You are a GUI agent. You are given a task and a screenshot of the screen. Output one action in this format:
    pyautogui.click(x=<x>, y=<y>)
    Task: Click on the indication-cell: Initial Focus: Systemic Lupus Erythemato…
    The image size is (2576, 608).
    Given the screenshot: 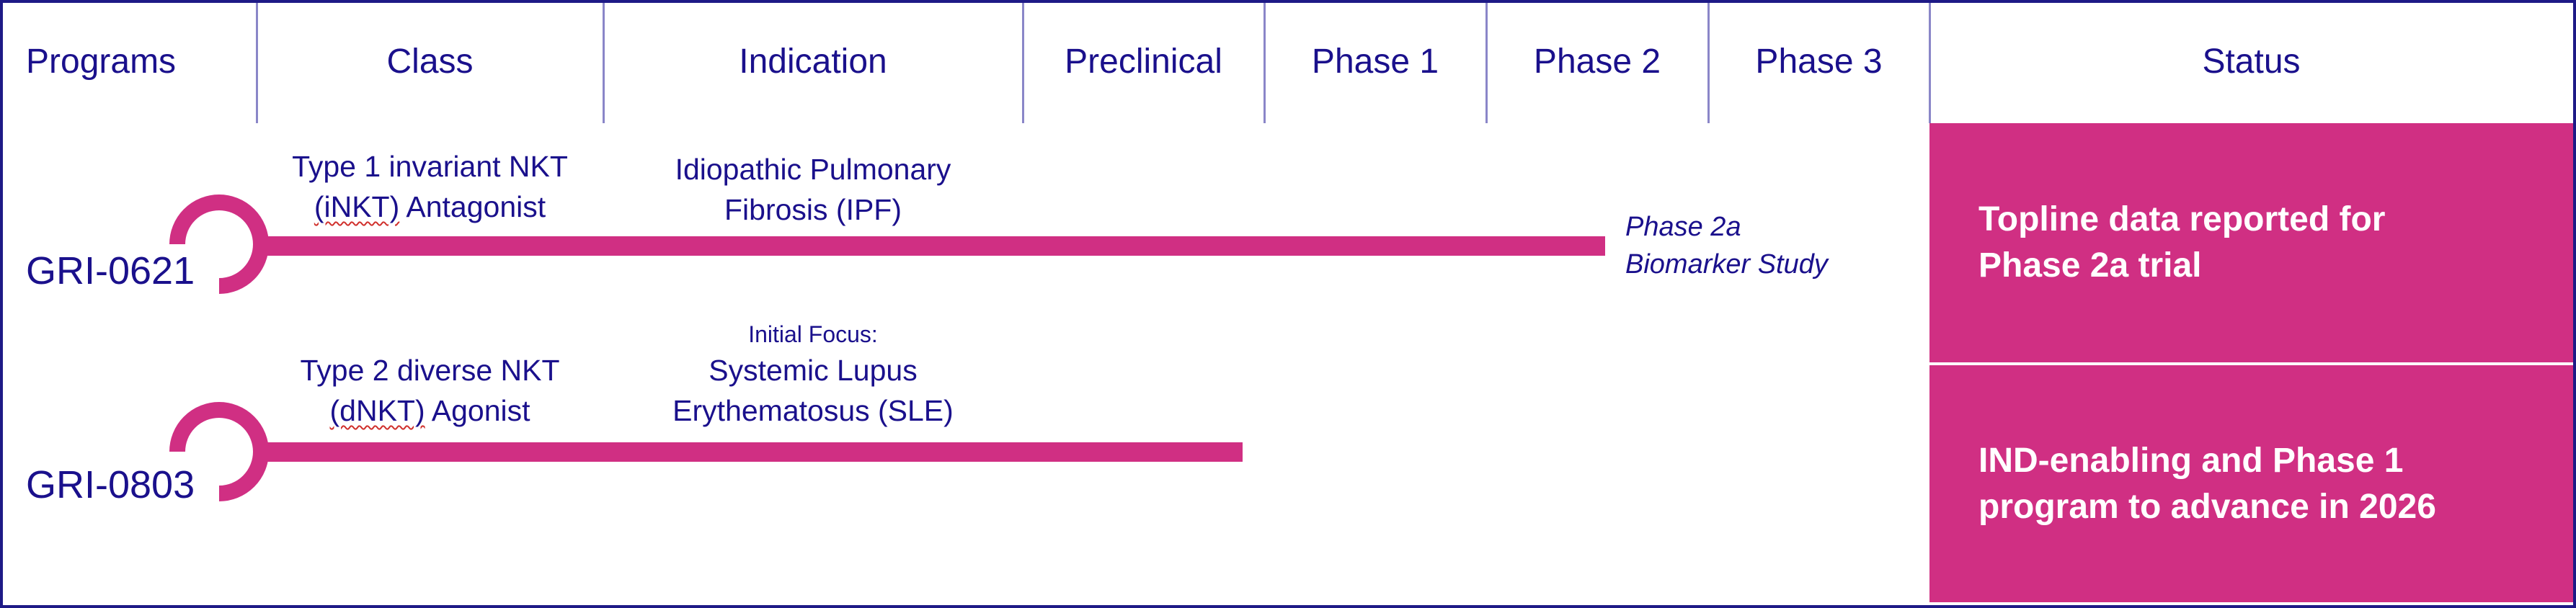 What is the action you would take?
    pyautogui.click(x=813, y=374)
    